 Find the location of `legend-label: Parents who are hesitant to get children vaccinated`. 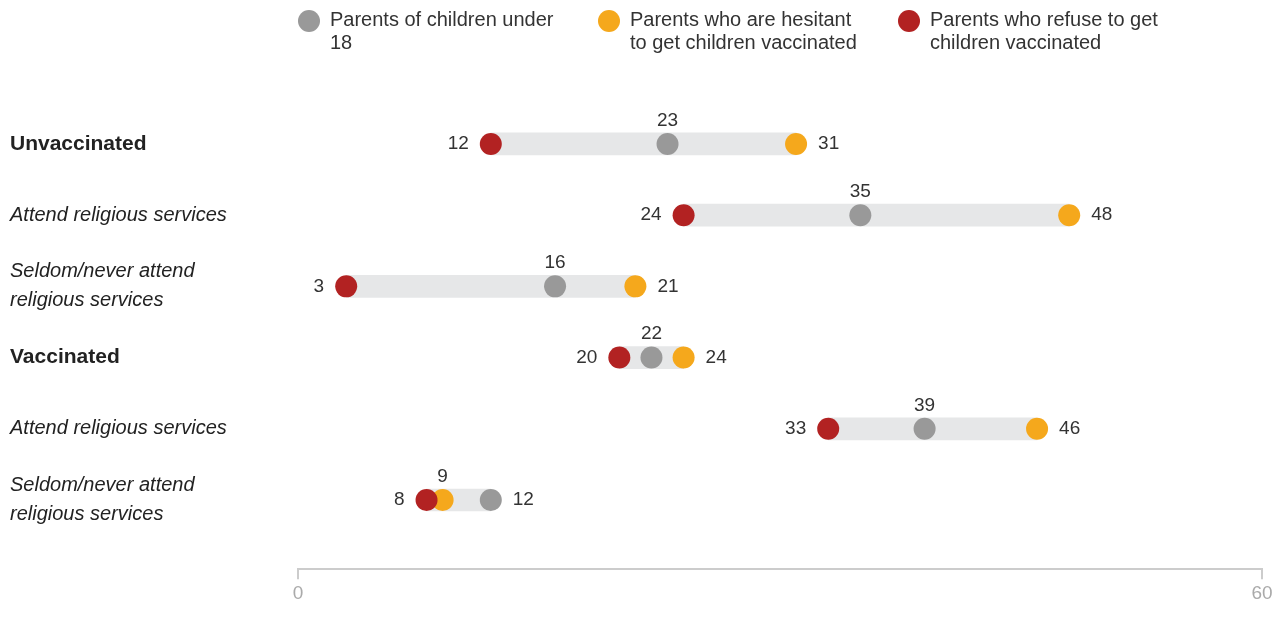

legend-label: Parents who are hesitant to get children vaccinated is located at coordinates (744, 31).